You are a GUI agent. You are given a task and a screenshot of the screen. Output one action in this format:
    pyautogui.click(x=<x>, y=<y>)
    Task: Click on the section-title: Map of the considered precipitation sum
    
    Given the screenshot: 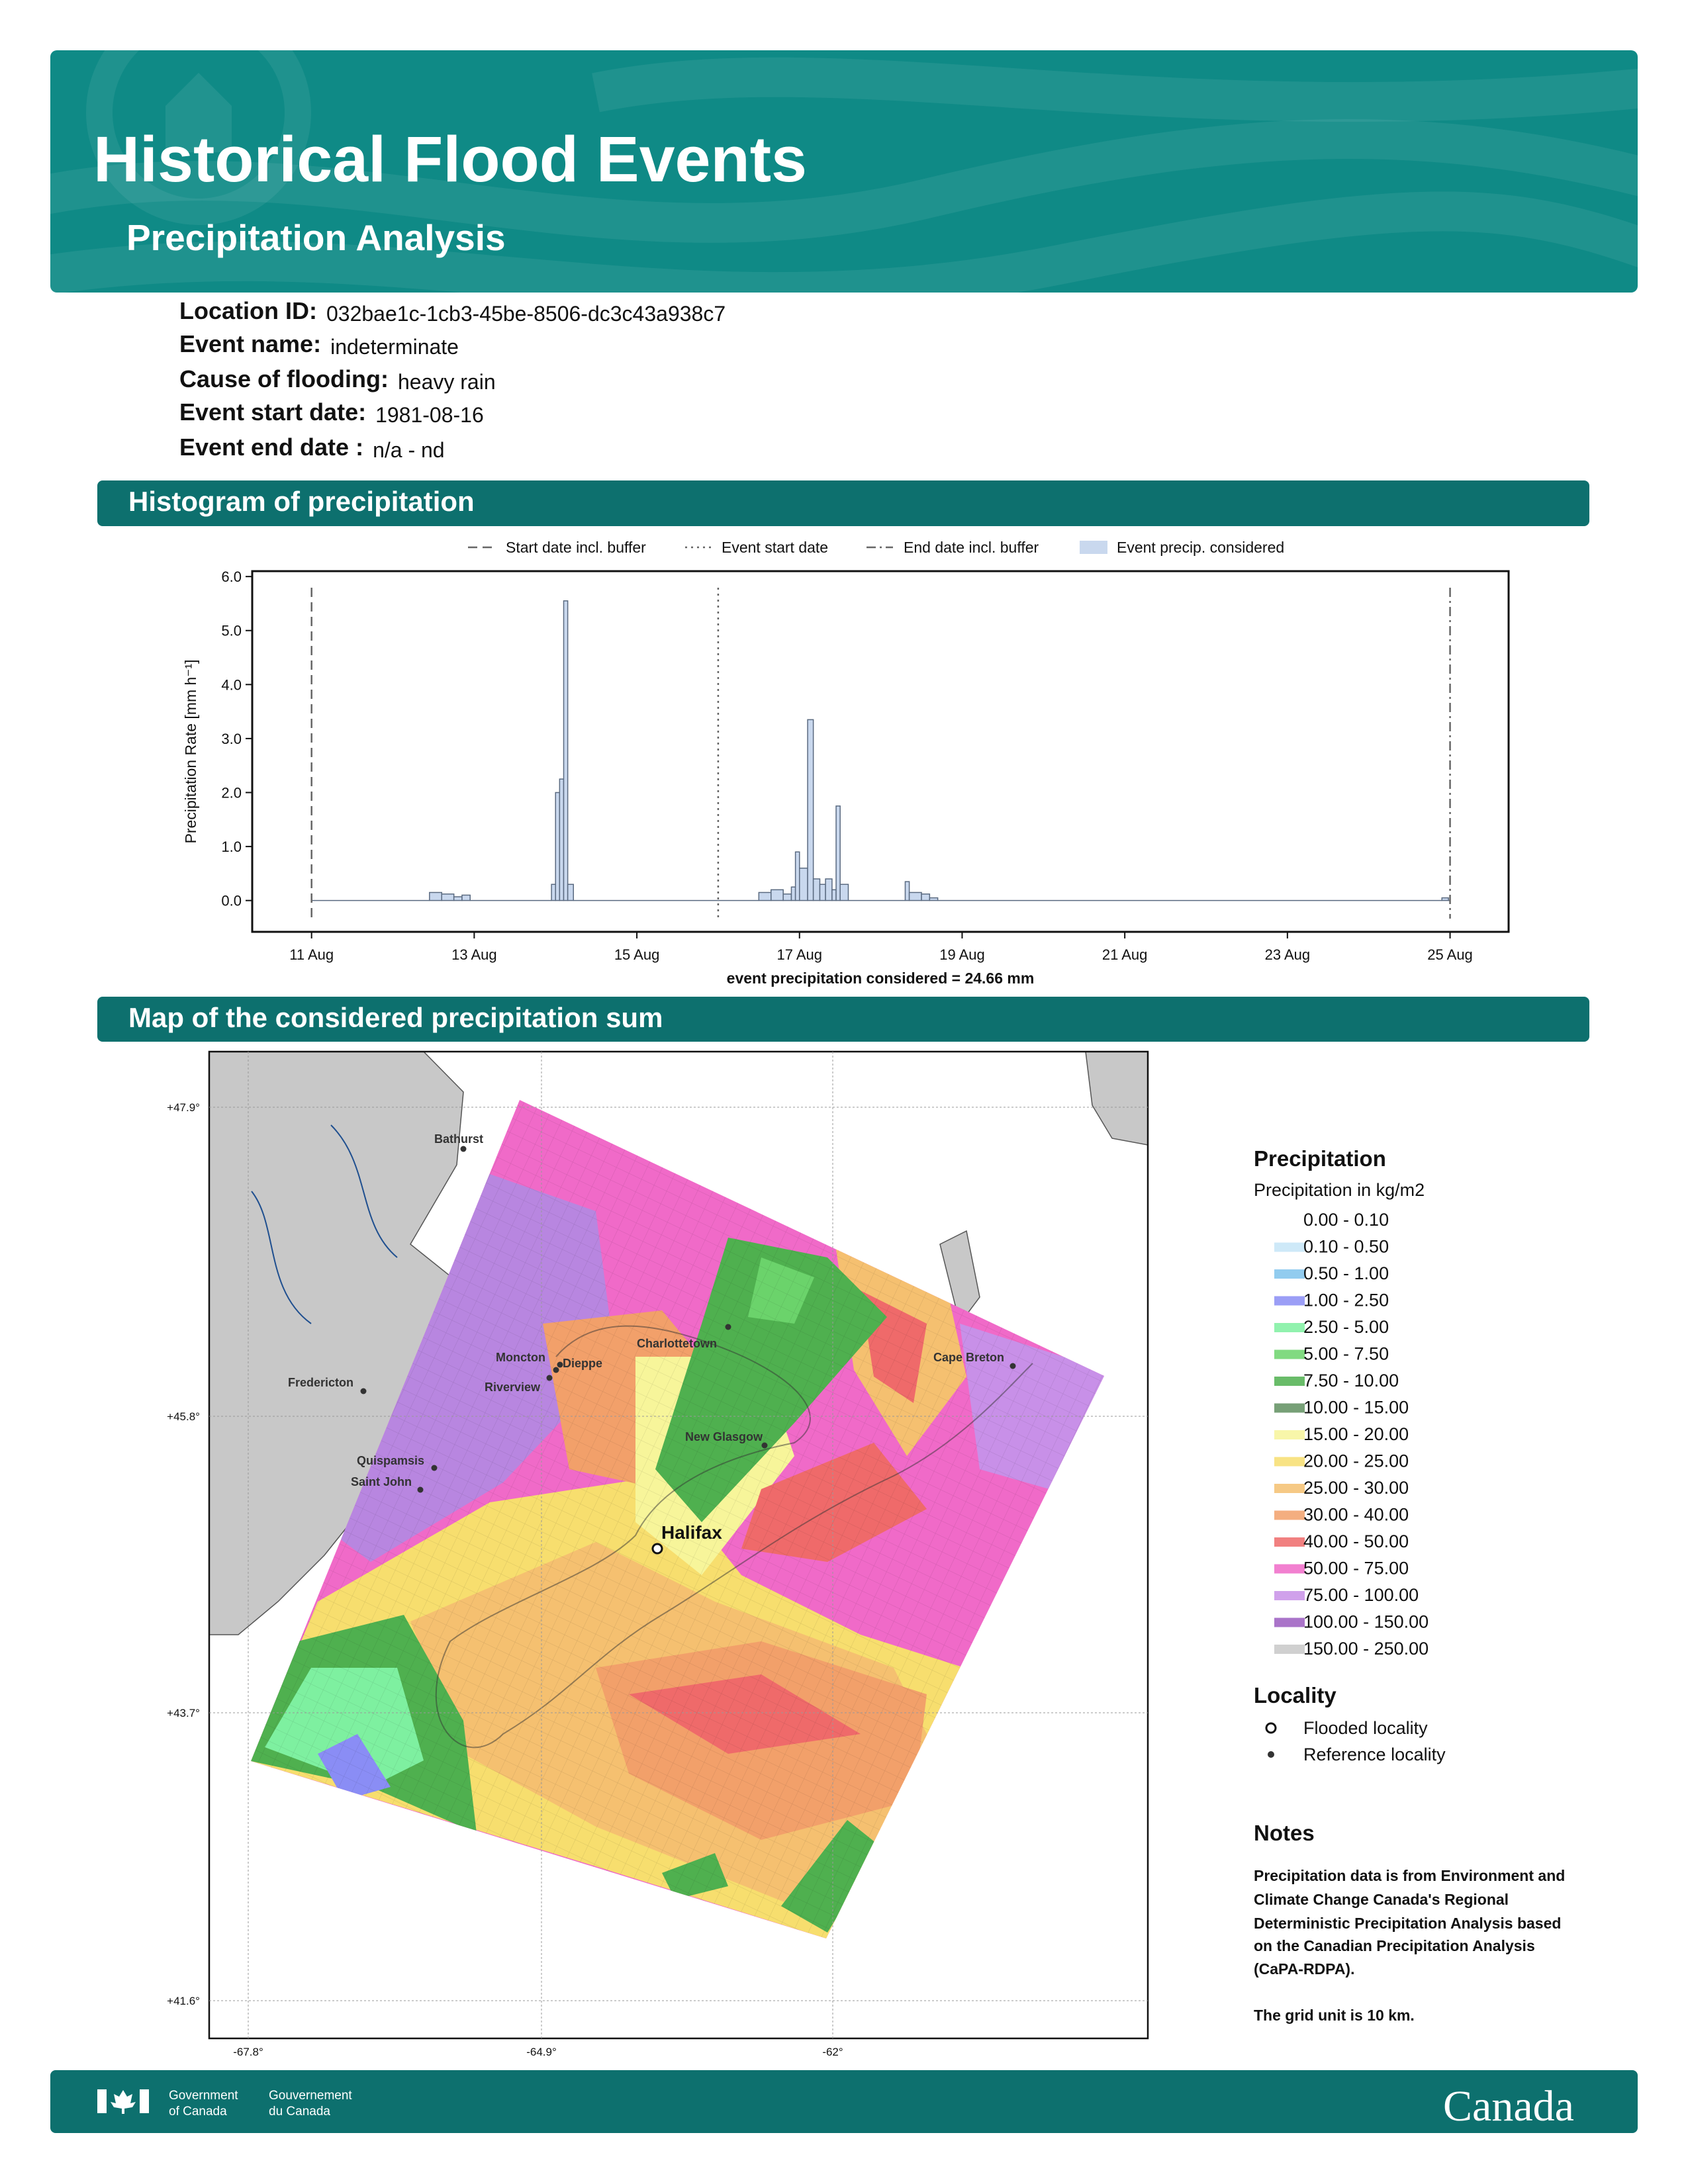 What is the action you would take?
    pyautogui.click(x=395, y=1017)
    